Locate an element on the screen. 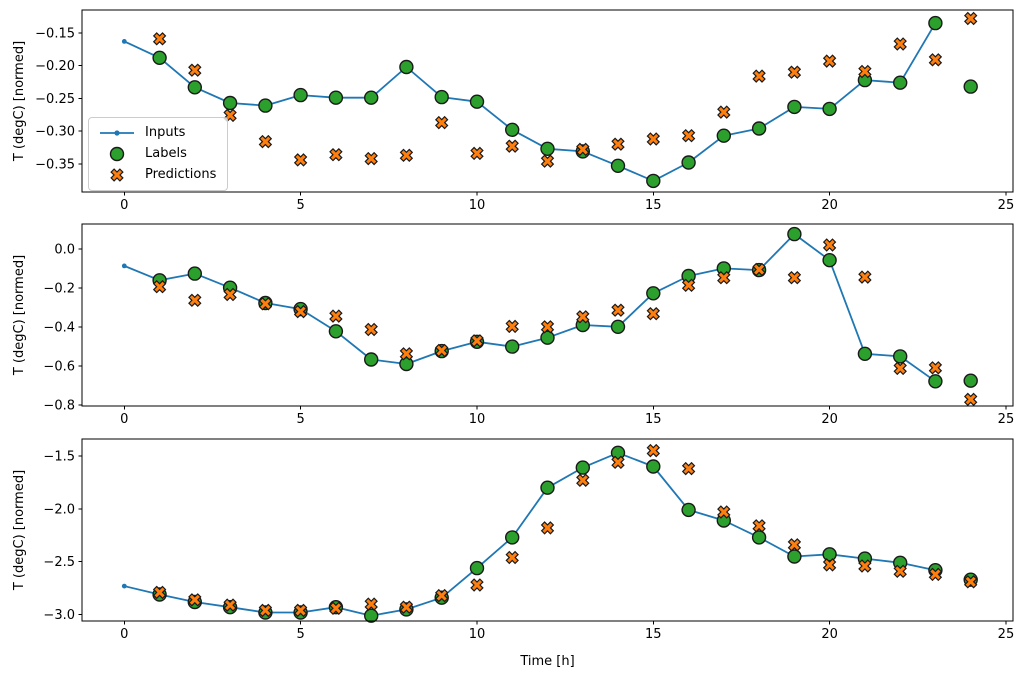  y-tick-label: −0.25 is located at coordinates (55, 99).